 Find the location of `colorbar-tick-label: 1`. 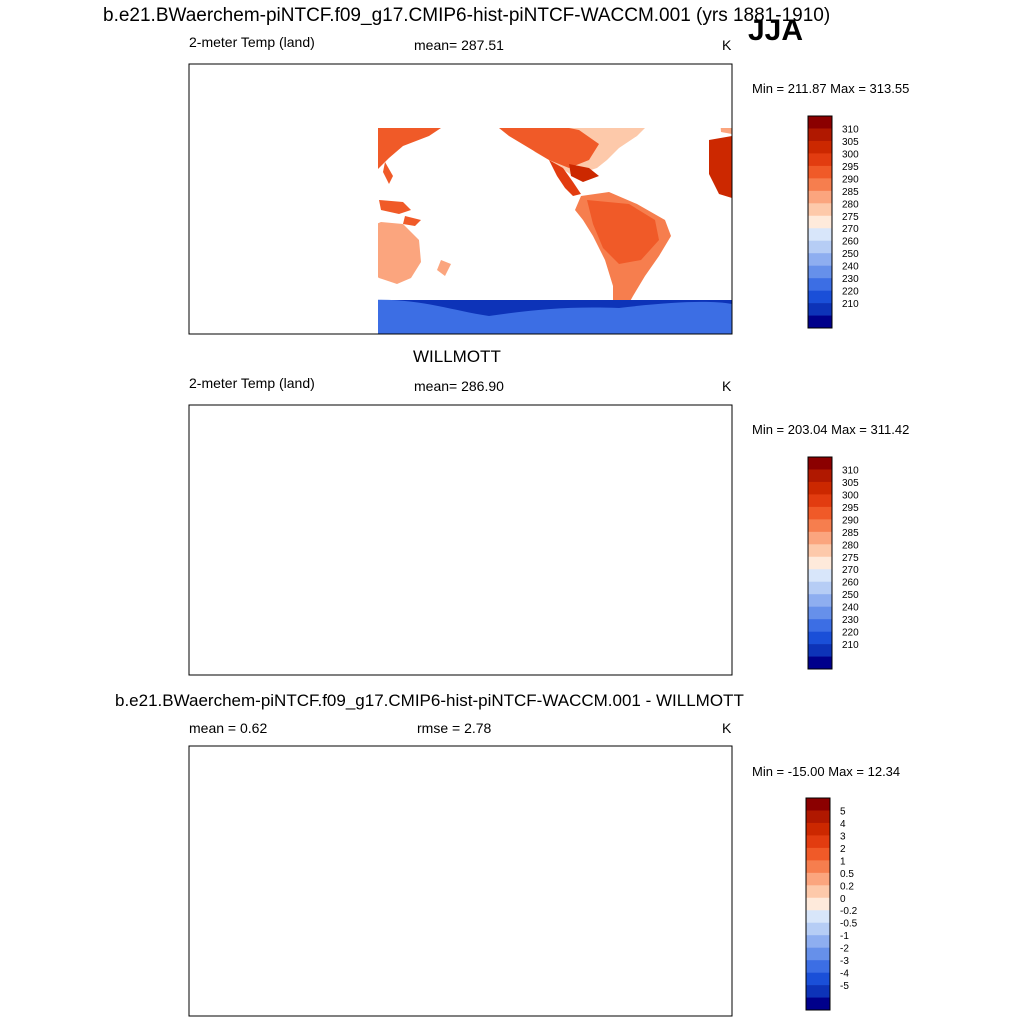

colorbar-tick-label: 1 is located at coordinates (843, 861).